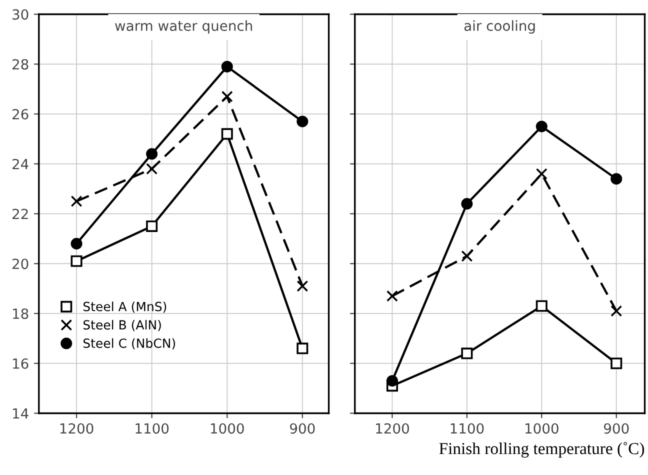 This screenshot has height=475, width=648. What do you see at coordinates (183, 27) in the screenshot?
I see `chart-title: warm water quench` at bounding box center [183, 27].